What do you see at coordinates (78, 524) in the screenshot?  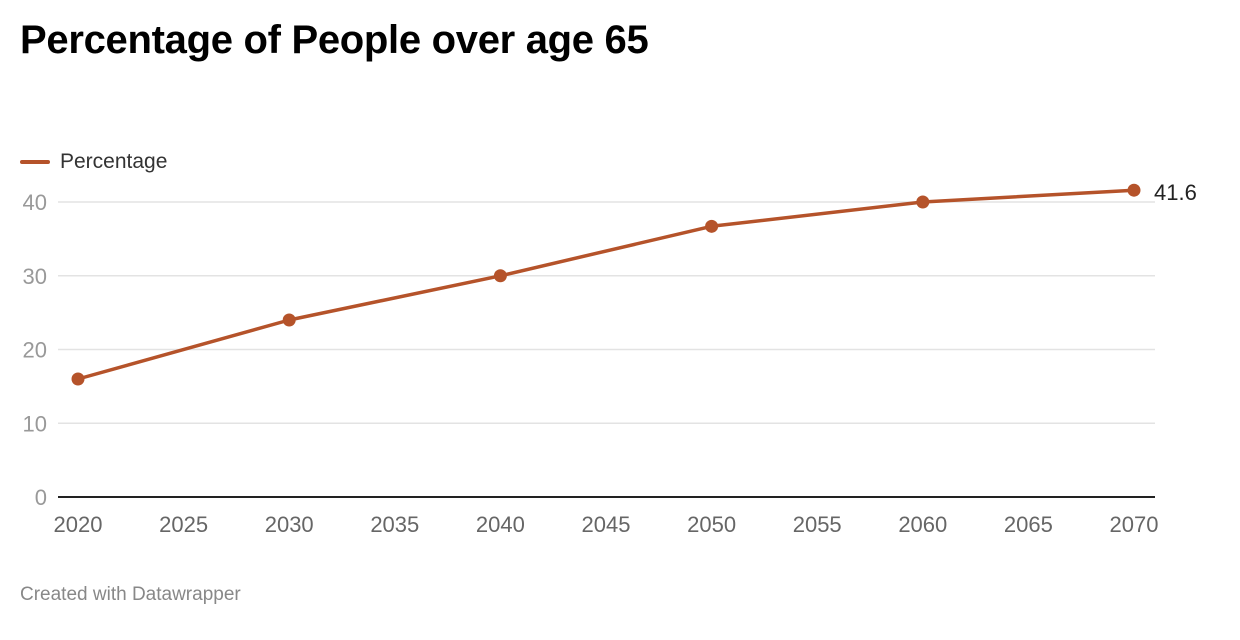 I see `x-tick-label: 2020` at bounding box center [78, 524].